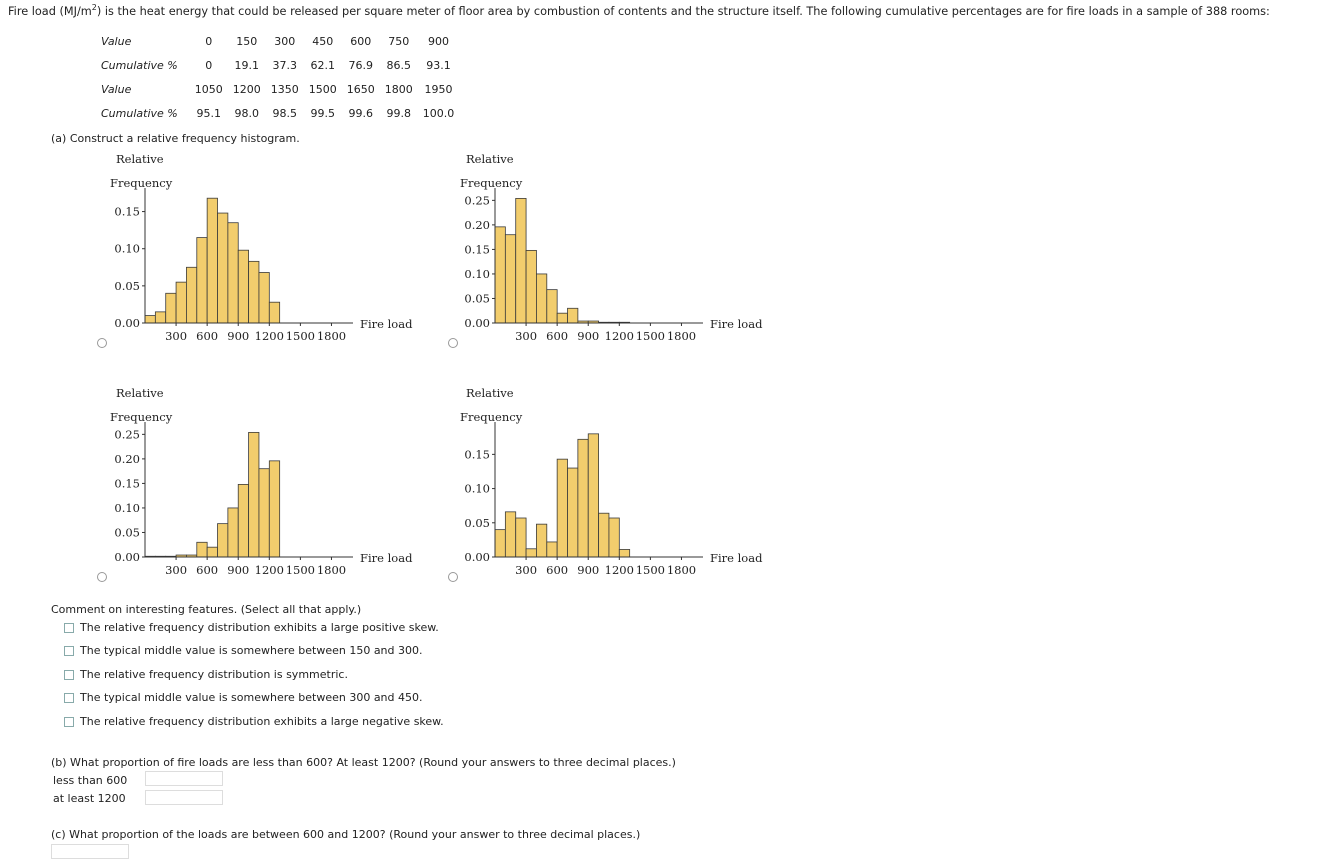 The height and width of the screenshot is (861, 1342). Describe the element at coordinates (399, 41) in the screenshot. I see `table-cell: 750` at that location.